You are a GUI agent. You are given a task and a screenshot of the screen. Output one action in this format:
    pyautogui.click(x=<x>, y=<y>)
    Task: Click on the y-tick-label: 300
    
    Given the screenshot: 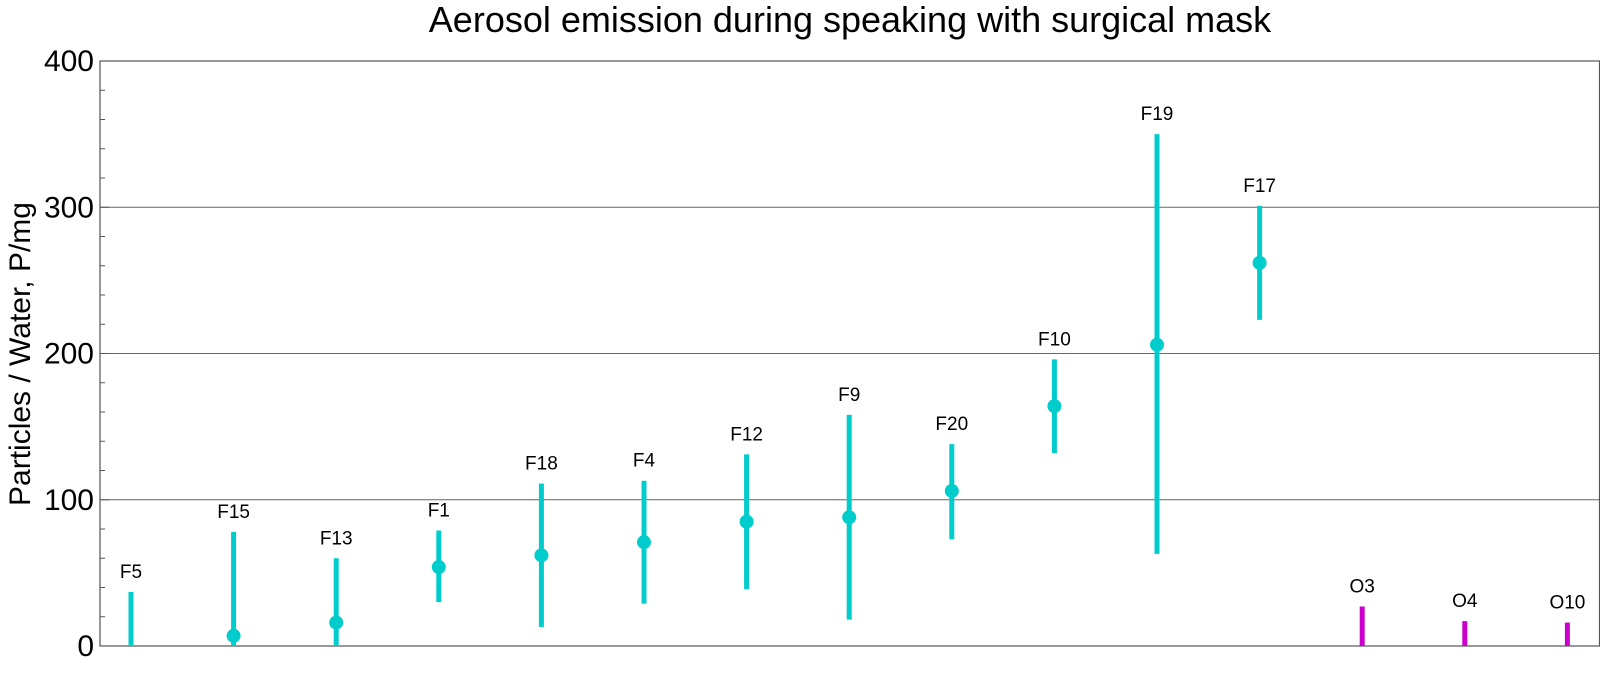 What is the action you would take?
    pyautogui.click(x=69, y=207)
    